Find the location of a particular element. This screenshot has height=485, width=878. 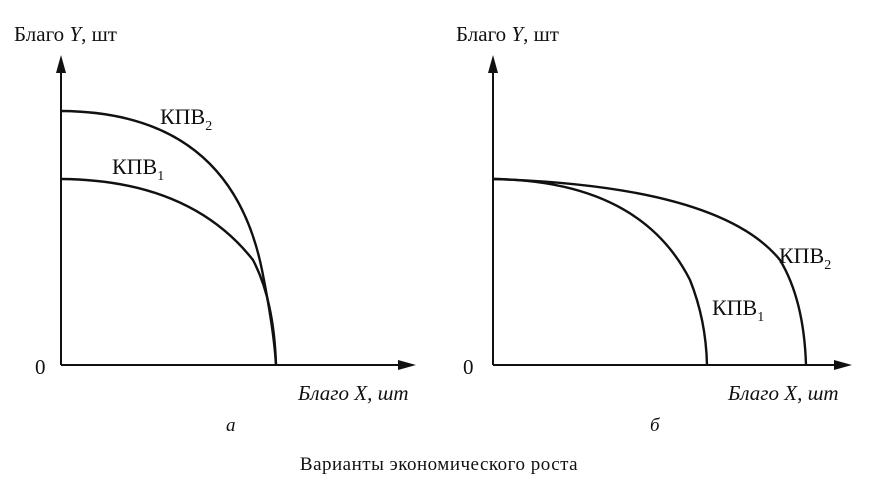

panel-b-x-axis-label: Благо X, шт is located at coordinates (783, 393).